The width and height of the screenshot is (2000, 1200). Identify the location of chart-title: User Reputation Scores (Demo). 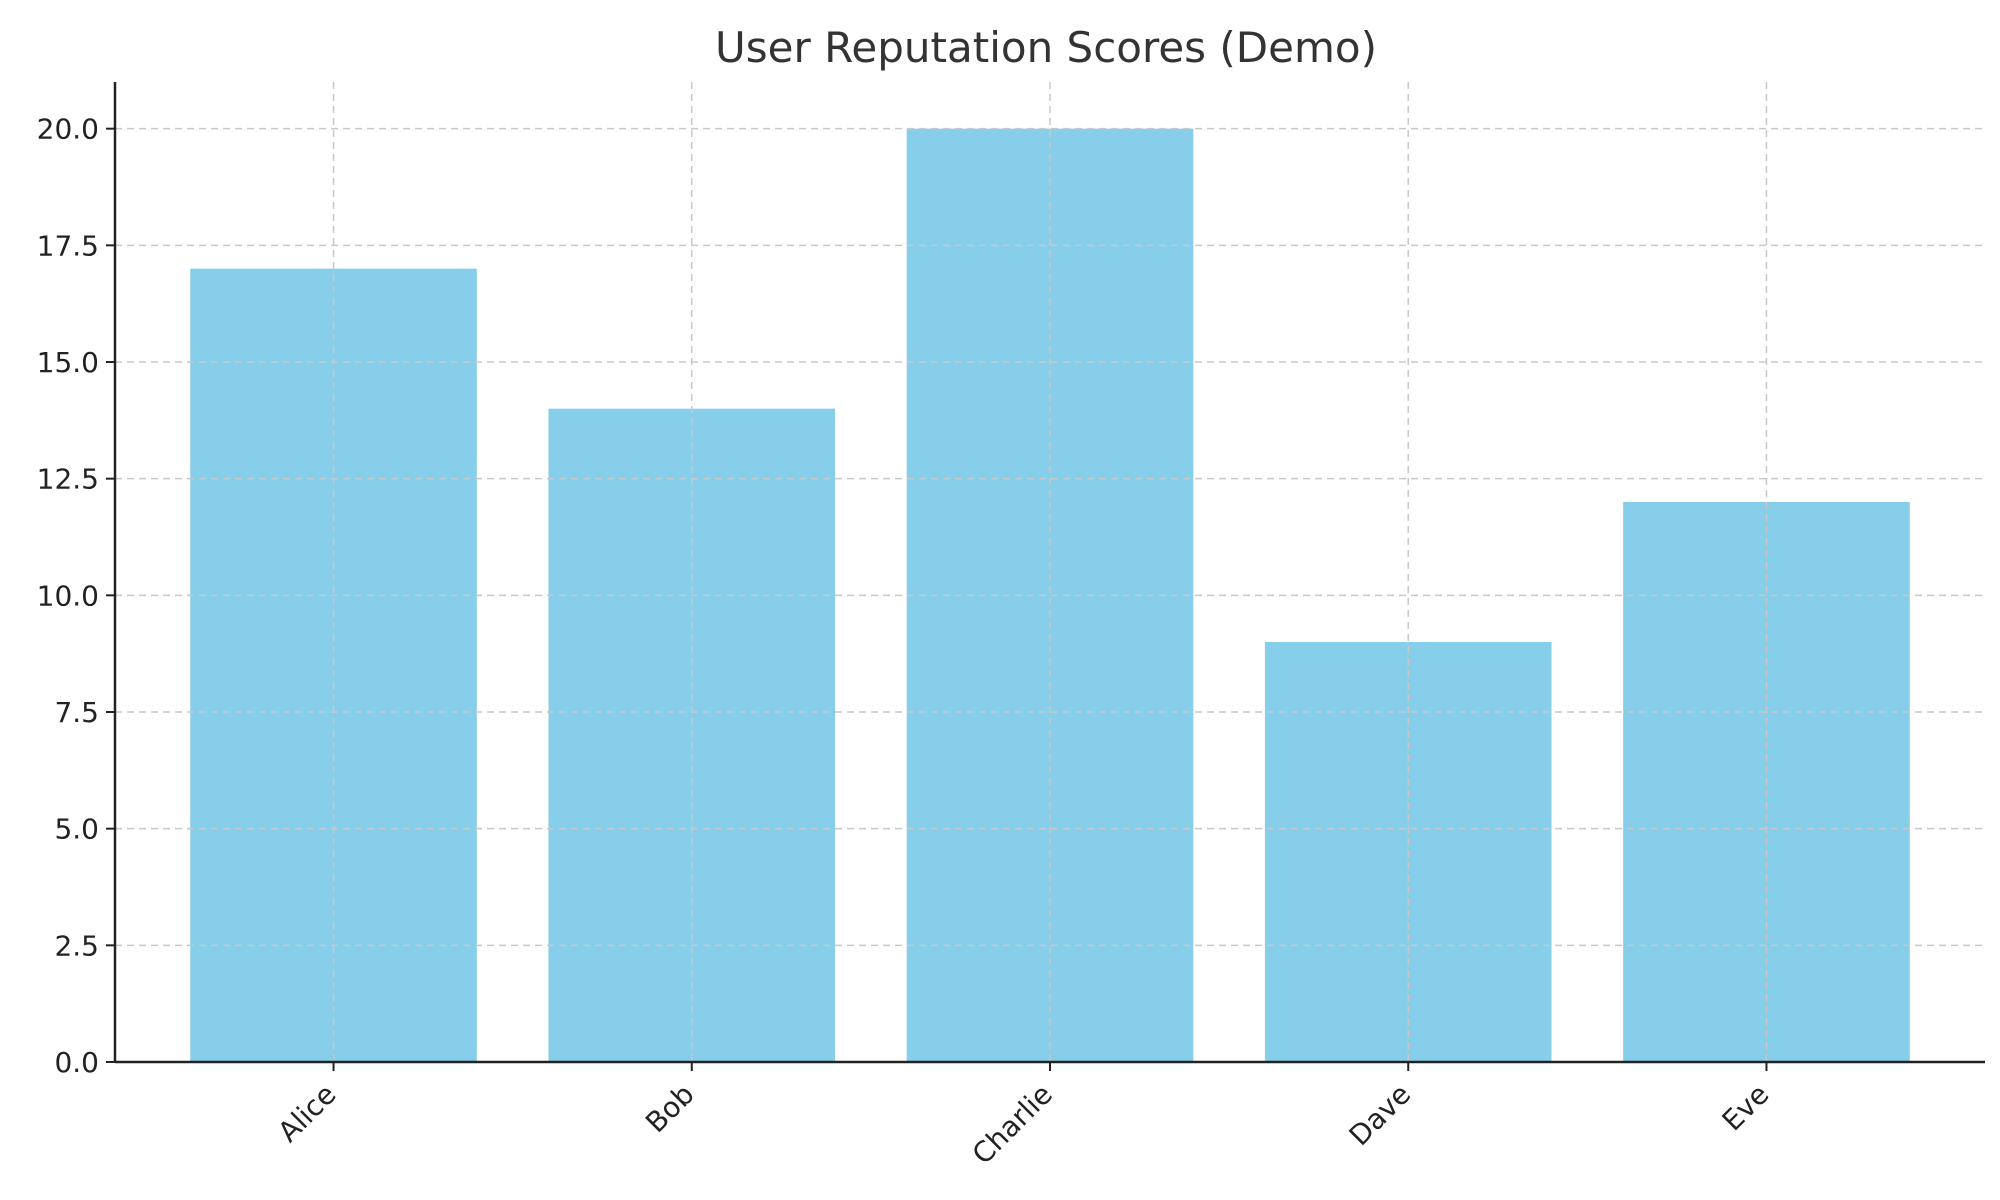
(1046, 47).